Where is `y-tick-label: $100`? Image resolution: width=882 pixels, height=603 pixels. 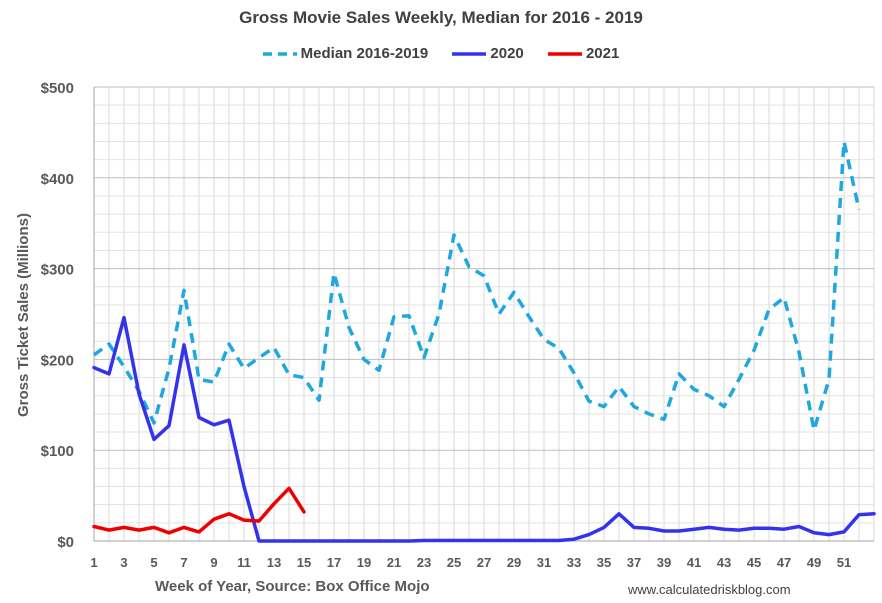
y-tick-label: $100 is located at coordinates (57, 451).